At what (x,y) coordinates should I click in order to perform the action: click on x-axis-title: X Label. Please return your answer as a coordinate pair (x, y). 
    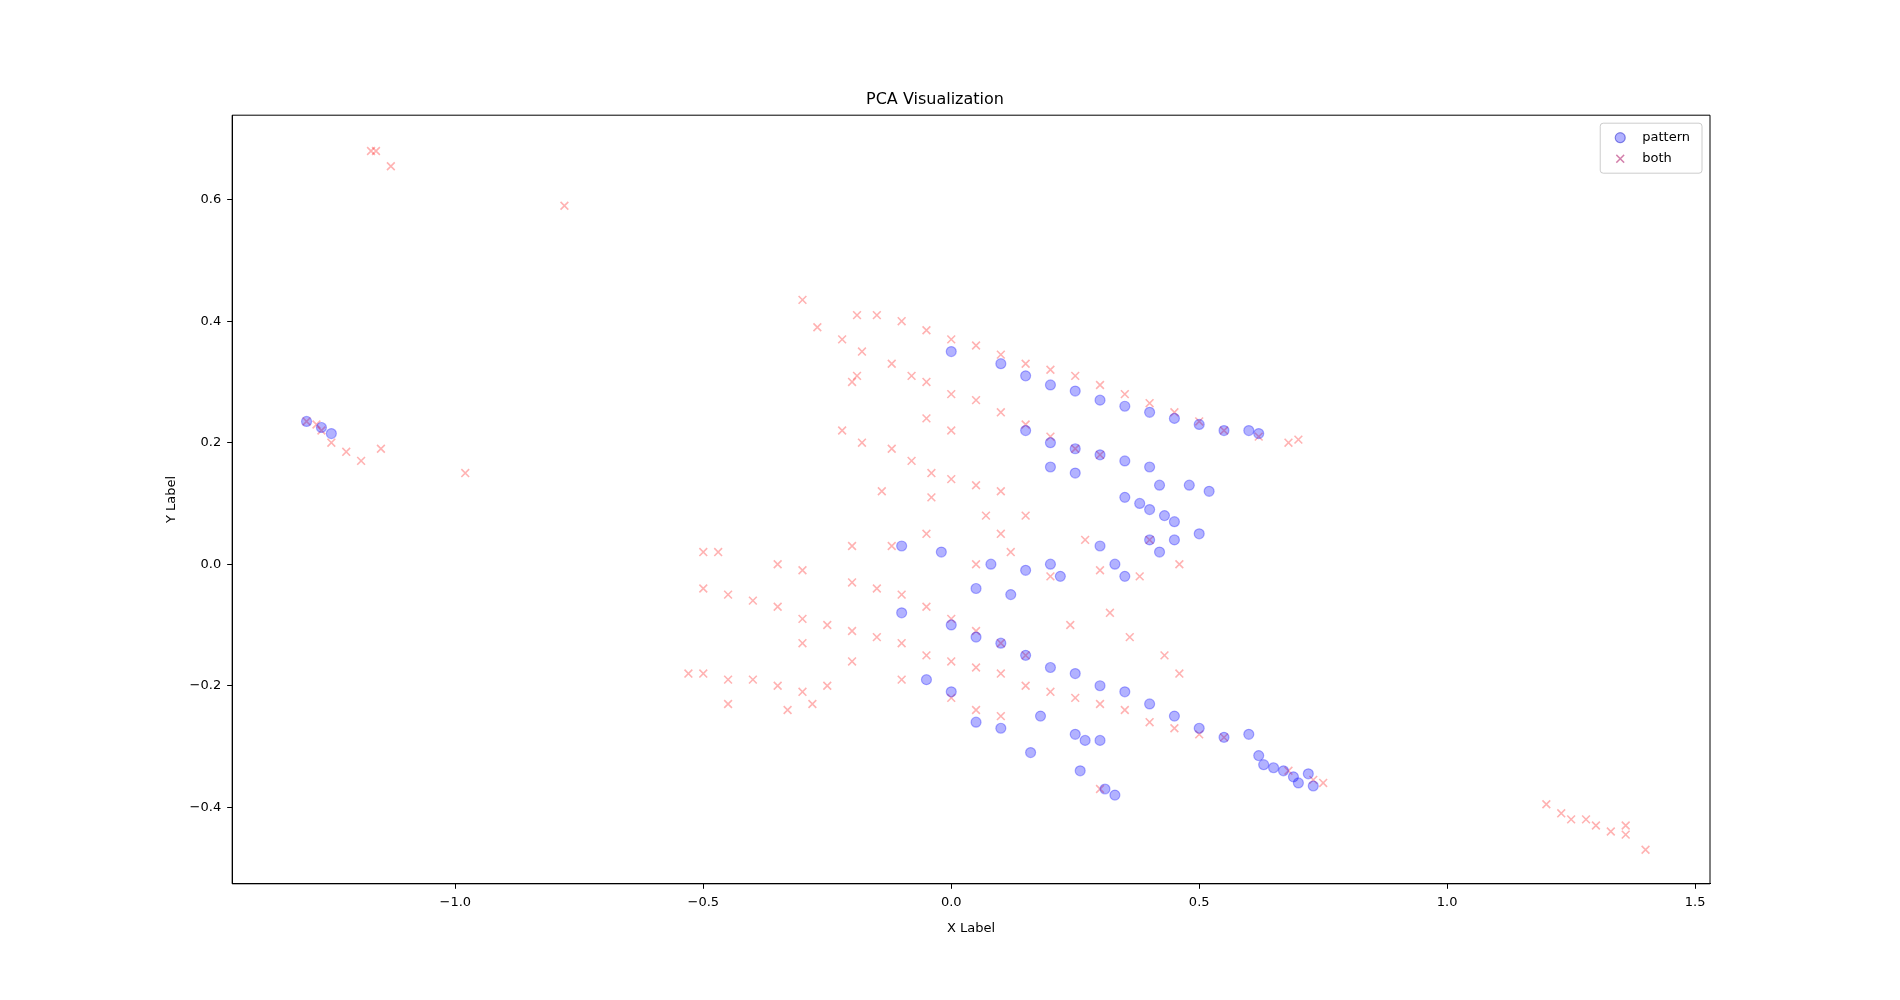
    Looking at the image, I should click on (971, 927).